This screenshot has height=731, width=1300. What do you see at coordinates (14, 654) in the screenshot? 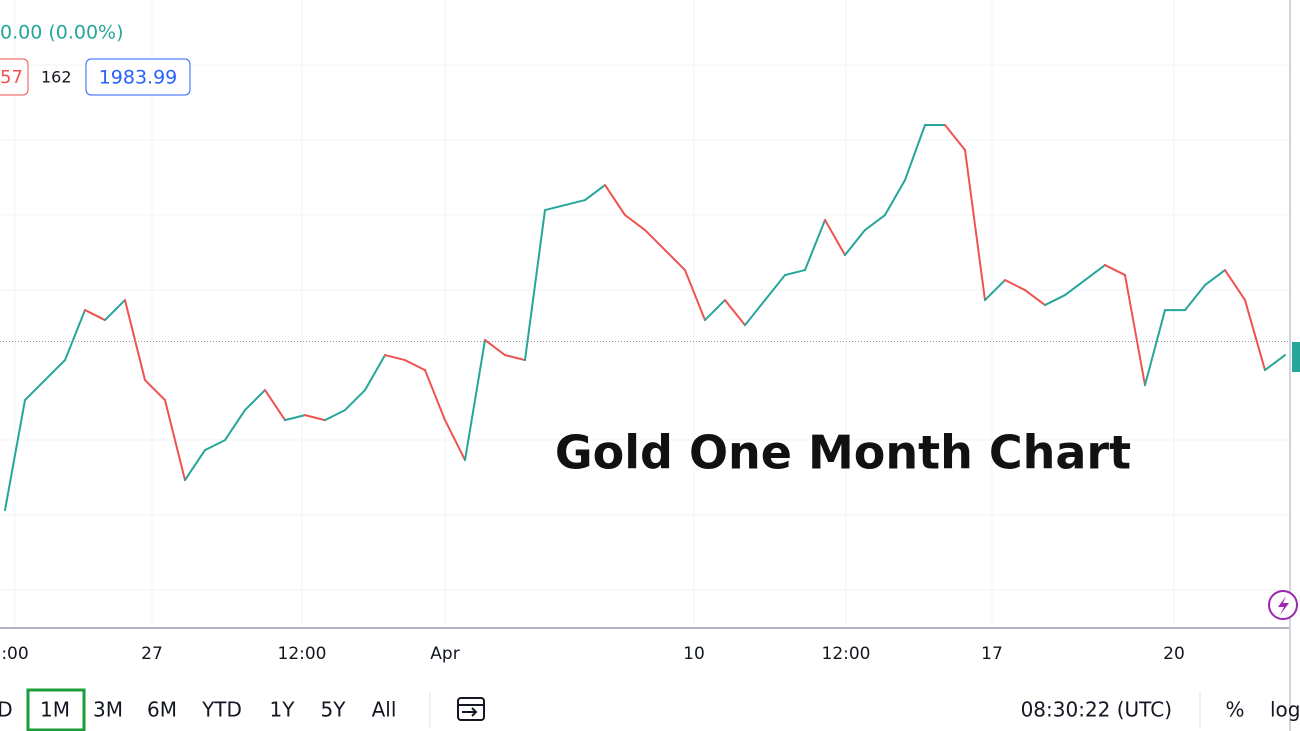
I see `x-tick-label: :00` at bounding box center [14, 654].